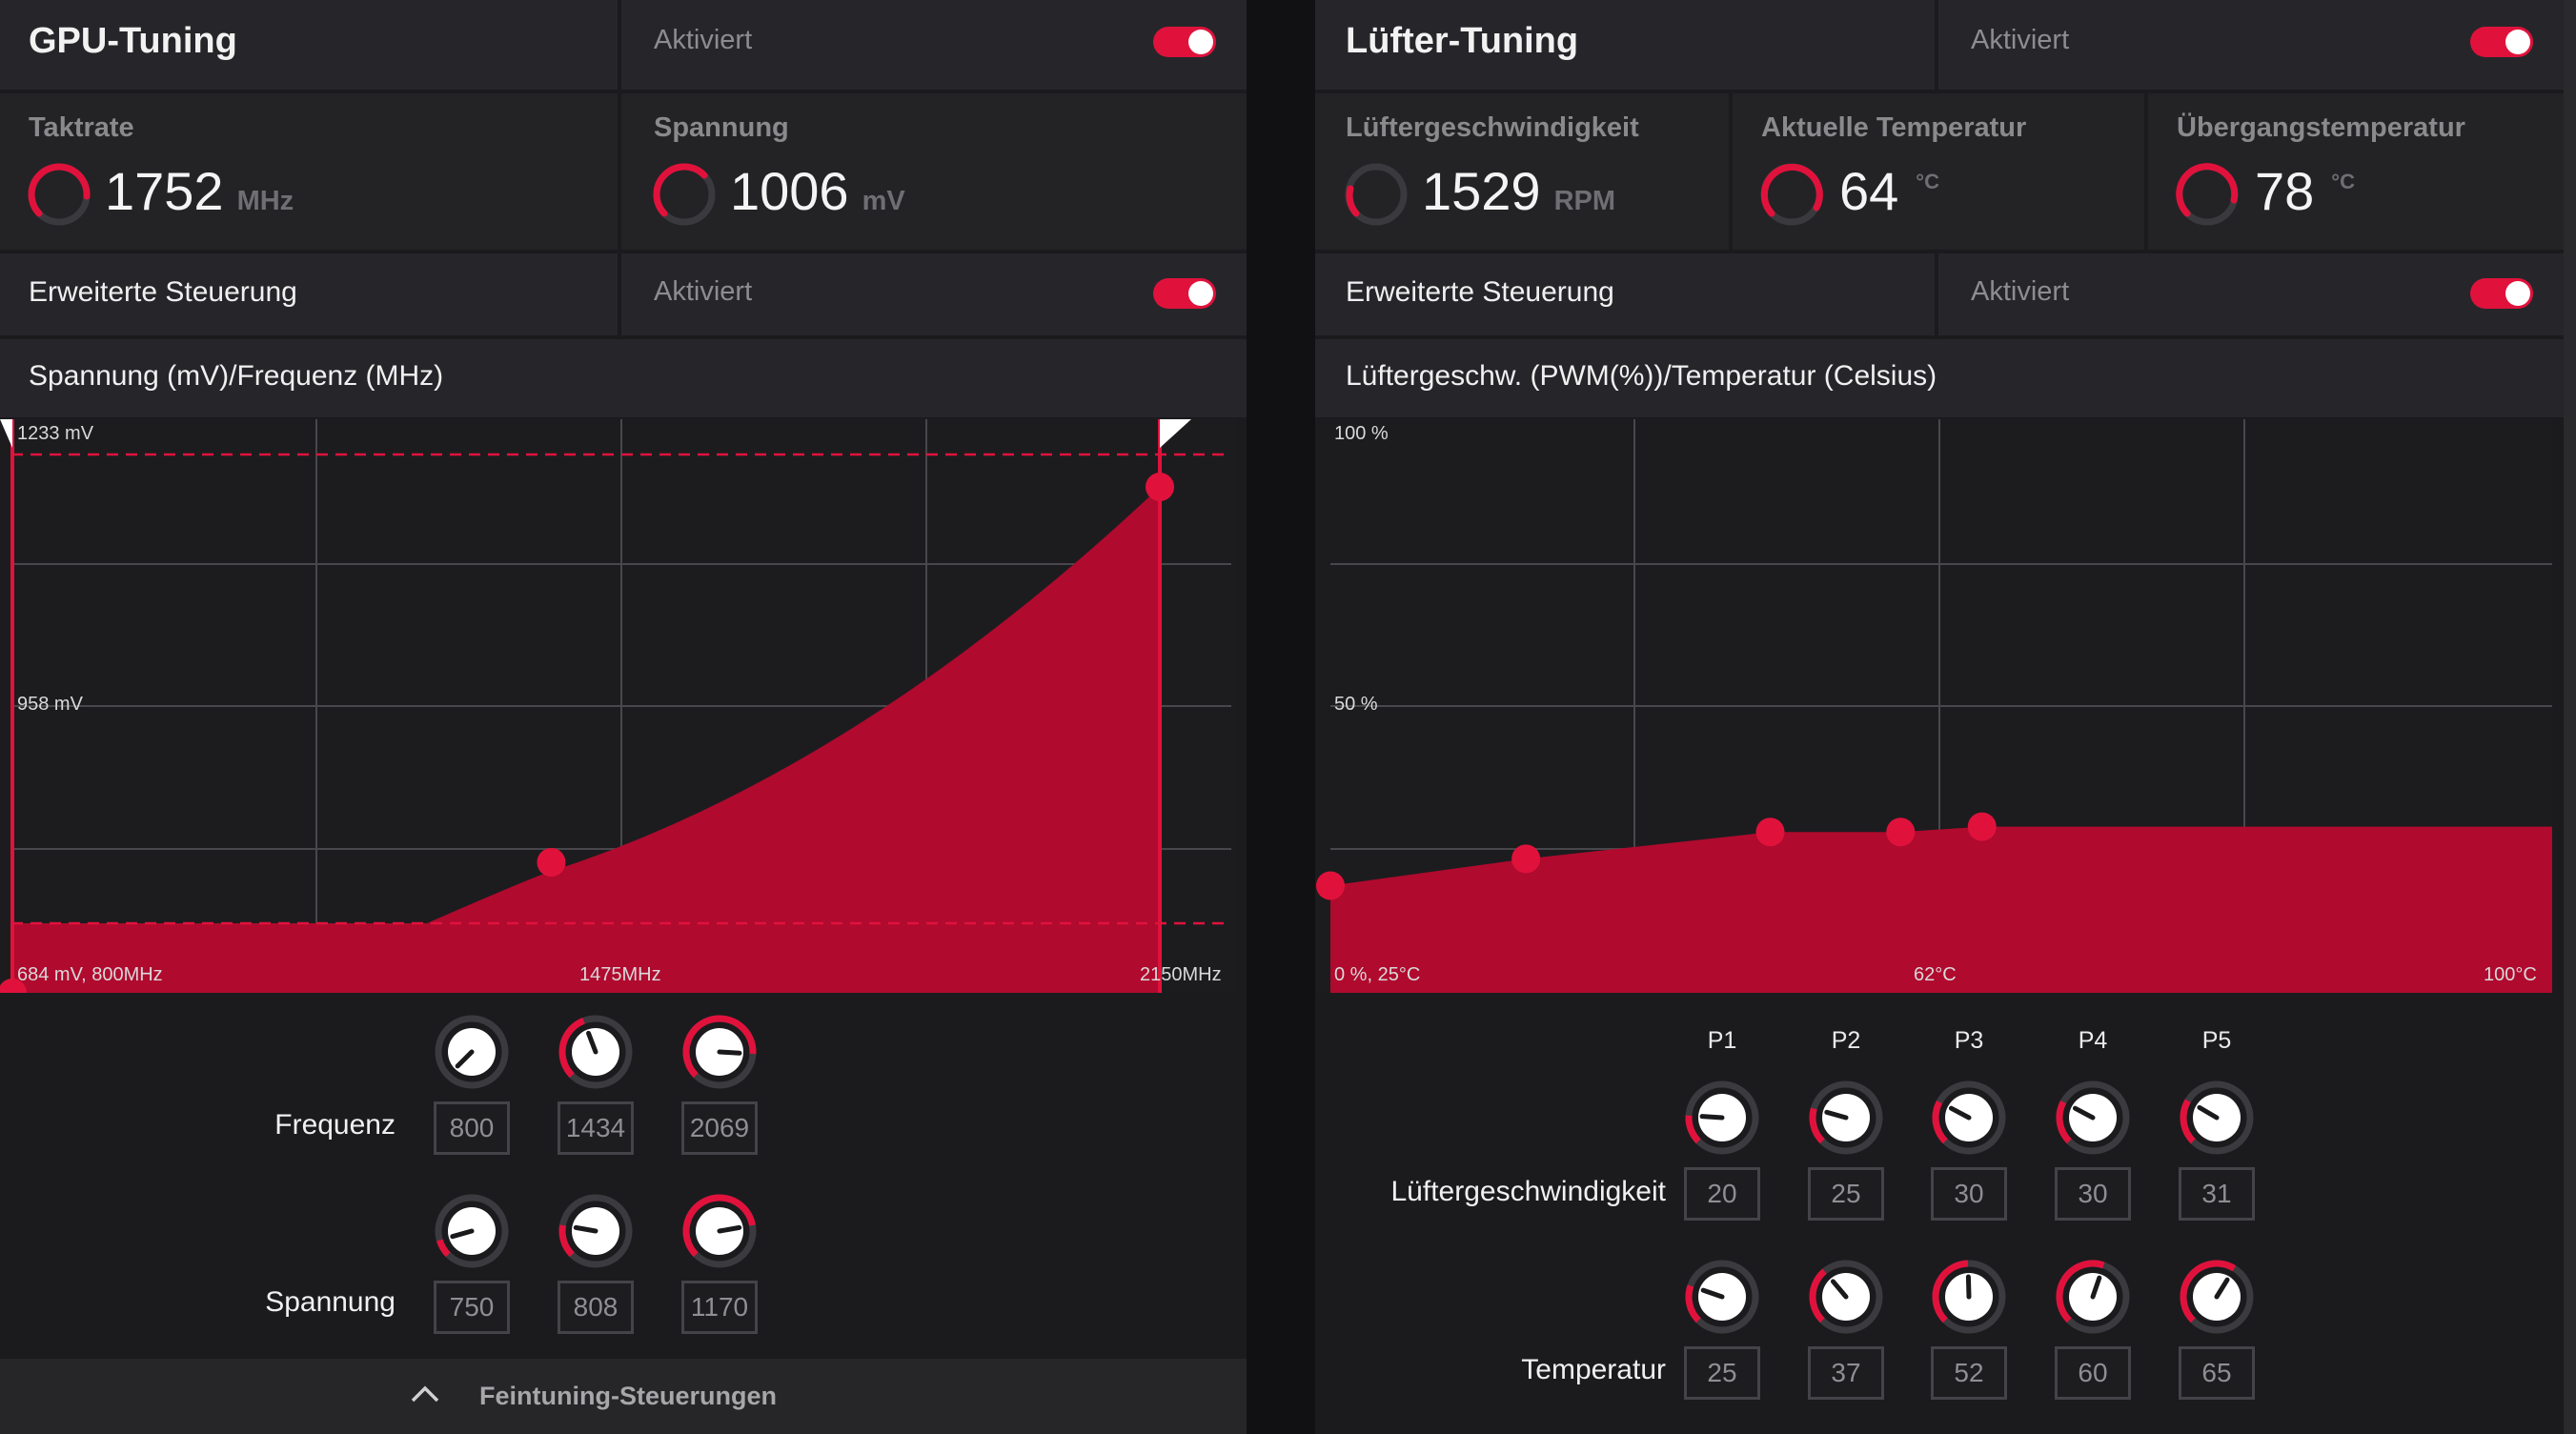 The height and width of the screenshot is (1434, 2576). Describe the element at coordinates (1846, 1194) in the screenshot. I see `fan-speed-input-2: 25` at that location.